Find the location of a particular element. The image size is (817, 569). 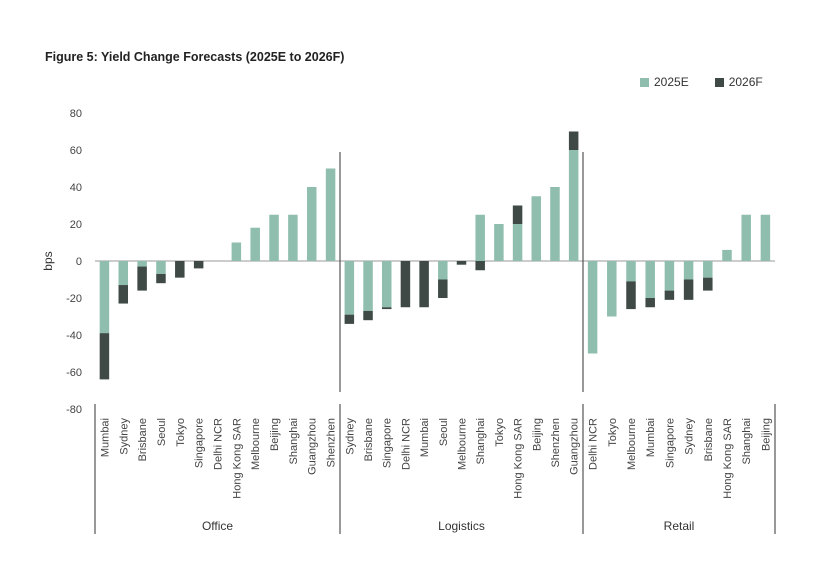

group-label: Office is located at coordinates (217, 526).